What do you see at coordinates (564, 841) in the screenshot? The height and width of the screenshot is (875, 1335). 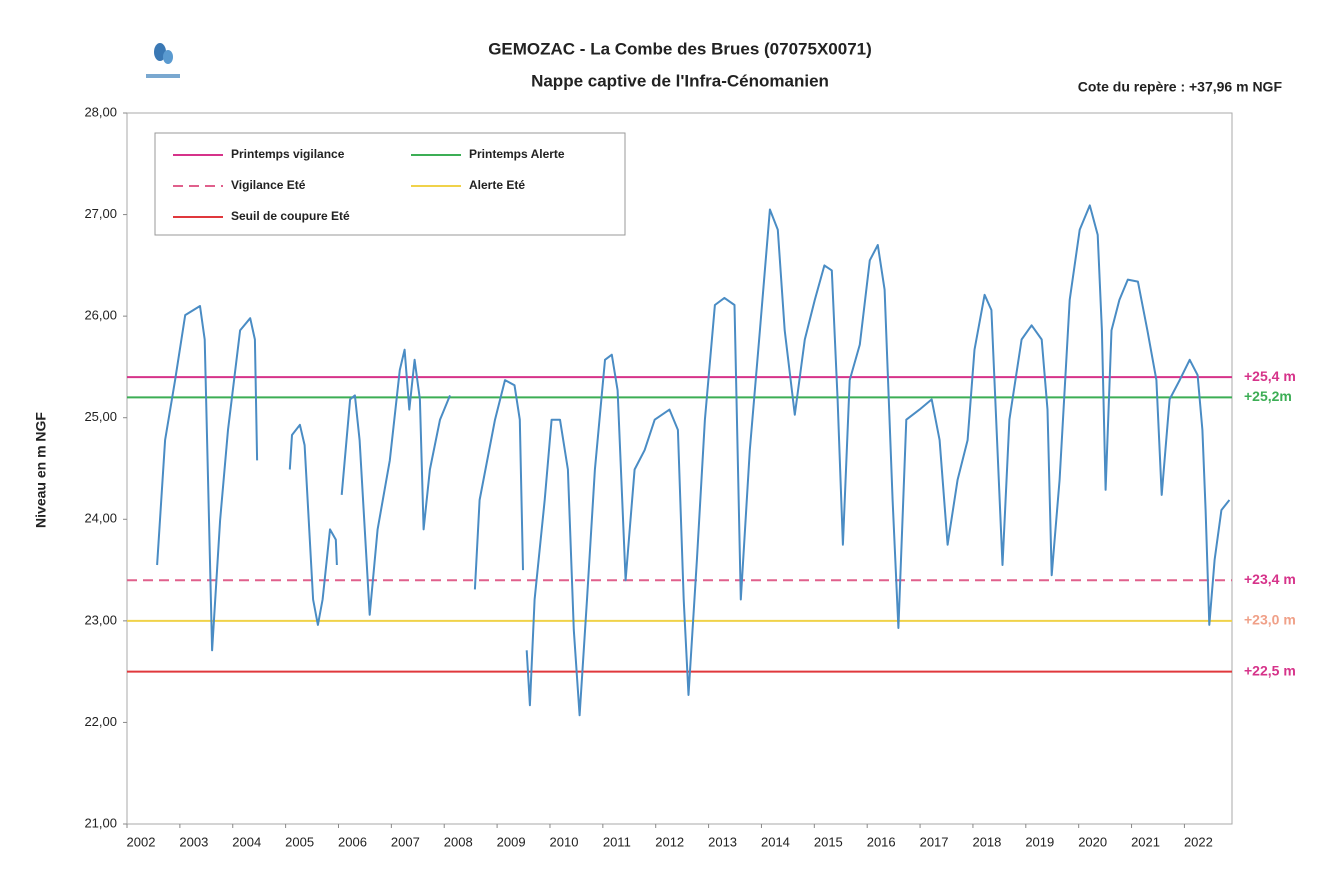 I see `x-tick-label: 2010` at bounding box center [564, 841].